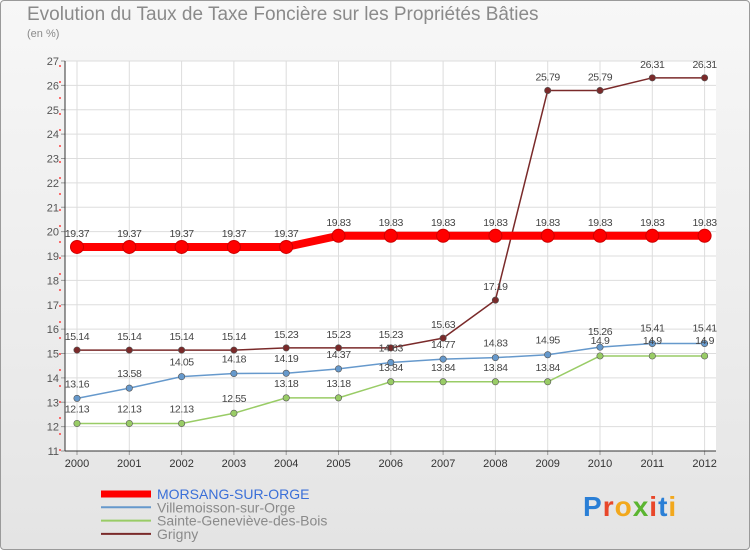 The height and width of the screenshot is (551, 750). I want to click on y-tick-label: 19, so click(53, 257).